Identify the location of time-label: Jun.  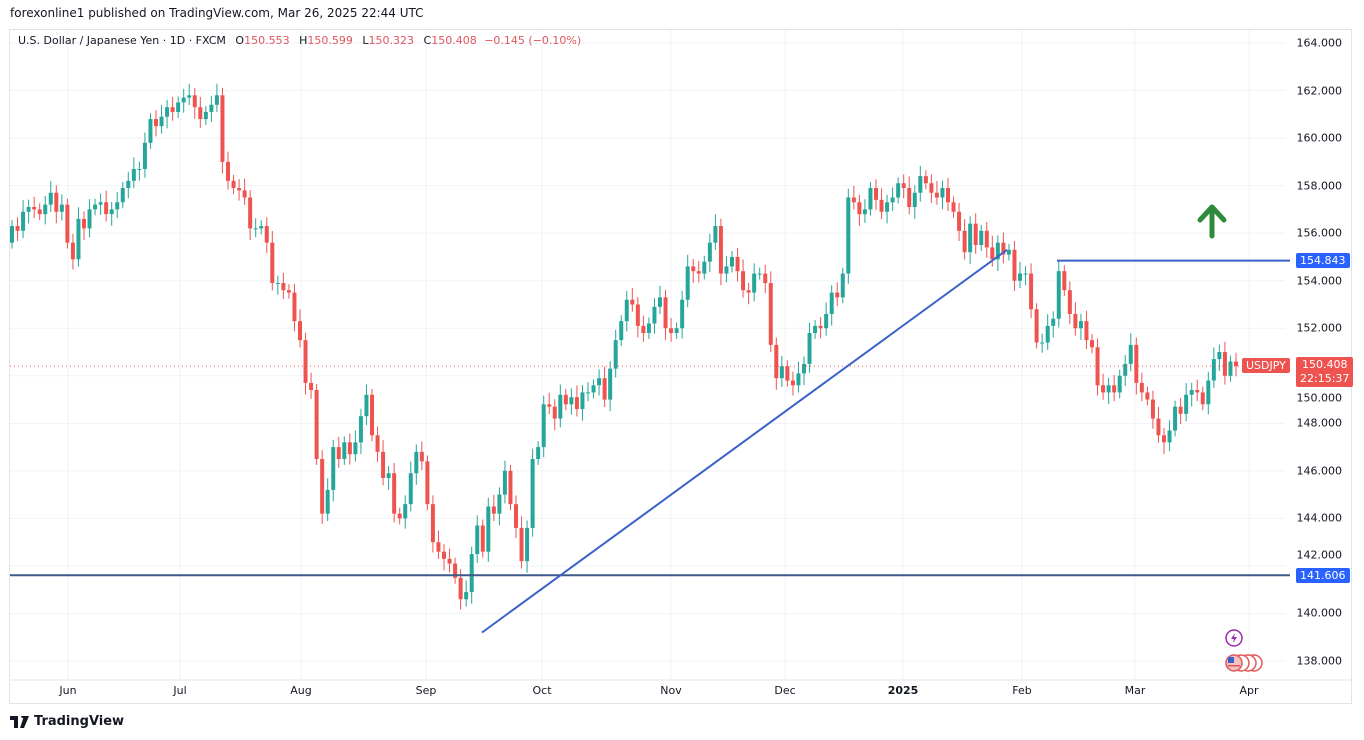
(68, 690).